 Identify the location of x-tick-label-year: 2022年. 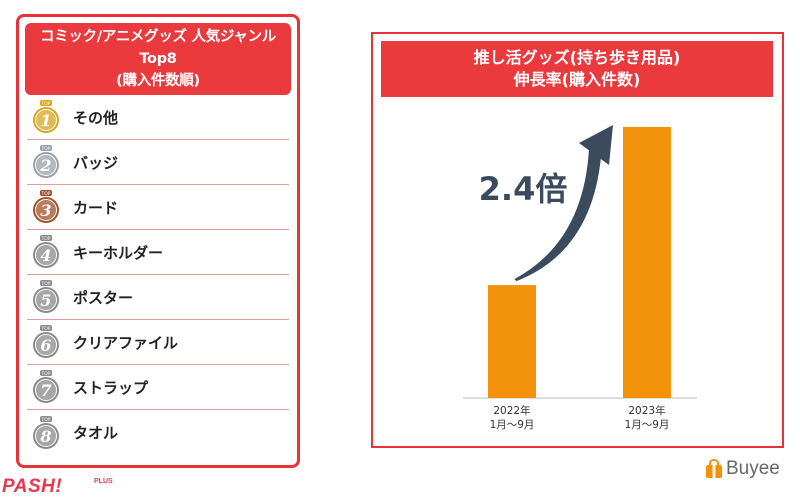
(511, 410).